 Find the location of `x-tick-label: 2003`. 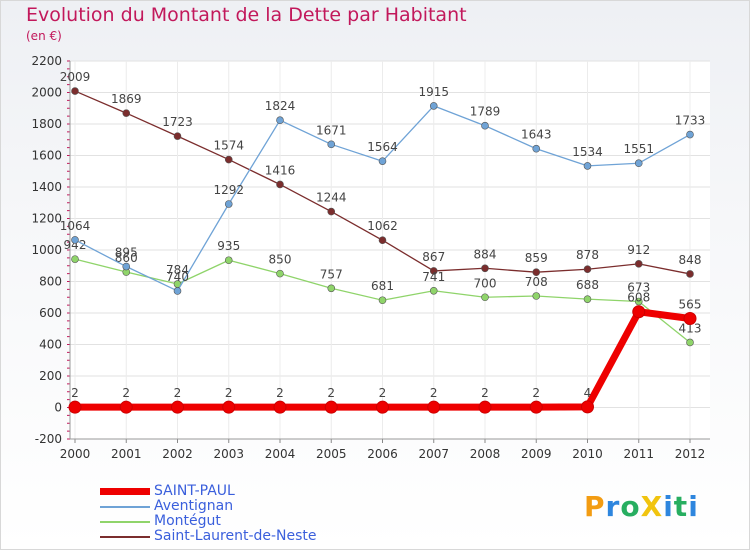

x-tick-label: 2003 is located at coordinates (228, 454).